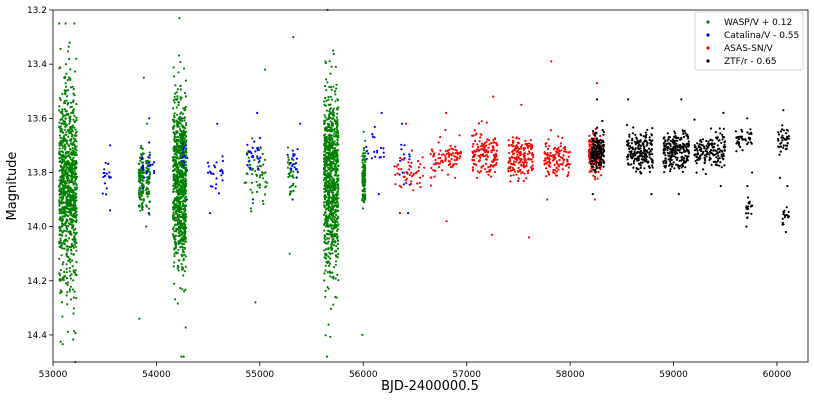 The image size is (814, 400). I want to click on y-axis: 13.213.413.613.814.014.214.4, so click(40, 173).